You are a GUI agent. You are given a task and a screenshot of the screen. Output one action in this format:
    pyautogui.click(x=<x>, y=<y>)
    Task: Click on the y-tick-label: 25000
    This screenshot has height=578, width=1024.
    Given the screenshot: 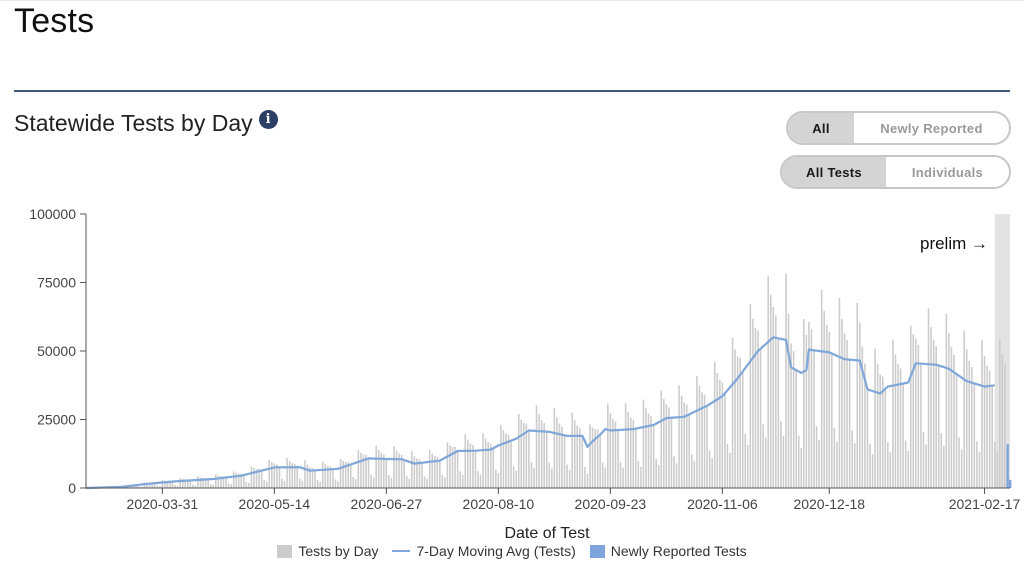 What is the action you would take?
    pyautogui.click(x=56, y=420)
    